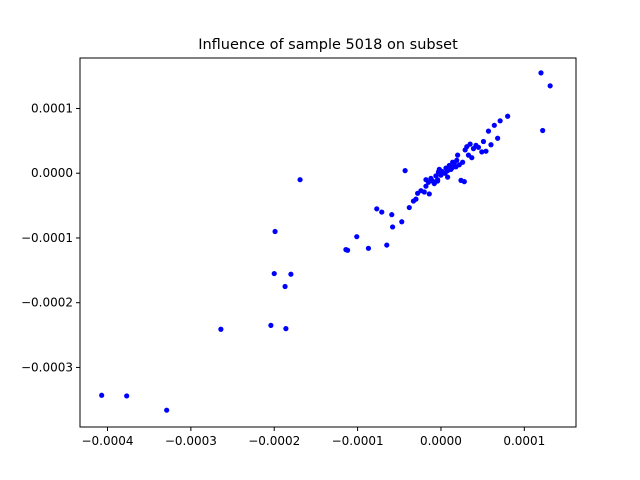  What do you see at coordinates (47, 238) in the screenshot?
I see `y-tick-label: −0.0001` at bounding box center [47, 238].